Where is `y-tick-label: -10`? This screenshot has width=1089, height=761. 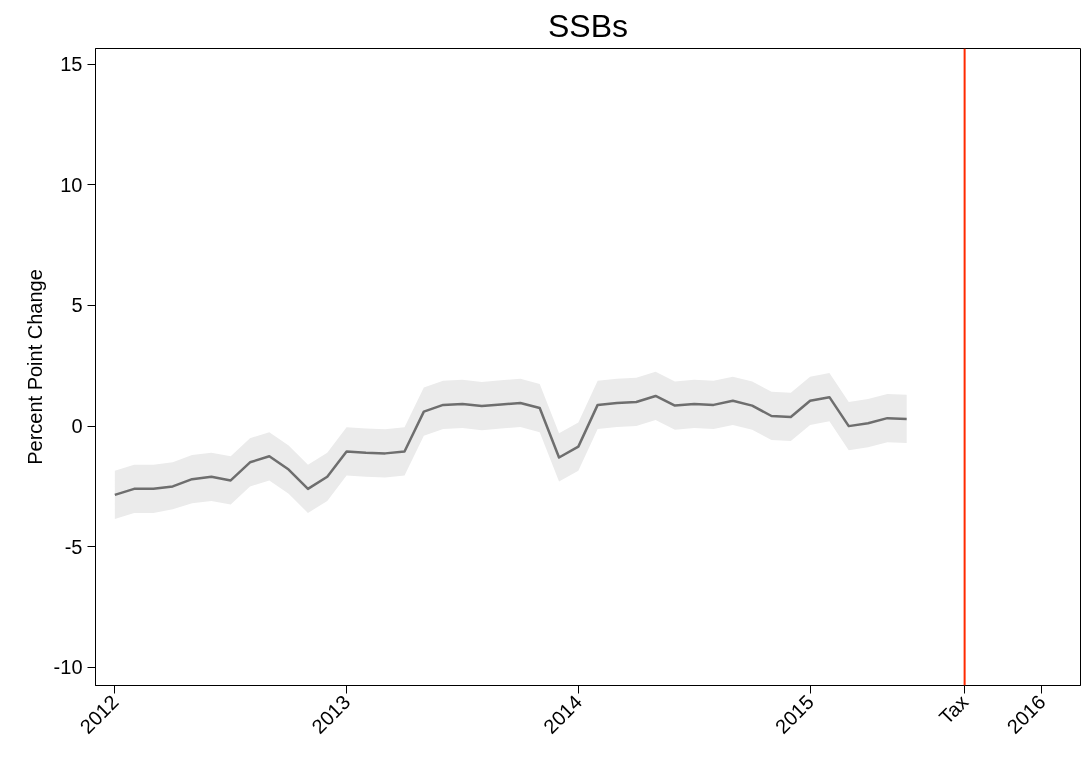 y-tick-label: -10 is located at coordinates (68, 667).